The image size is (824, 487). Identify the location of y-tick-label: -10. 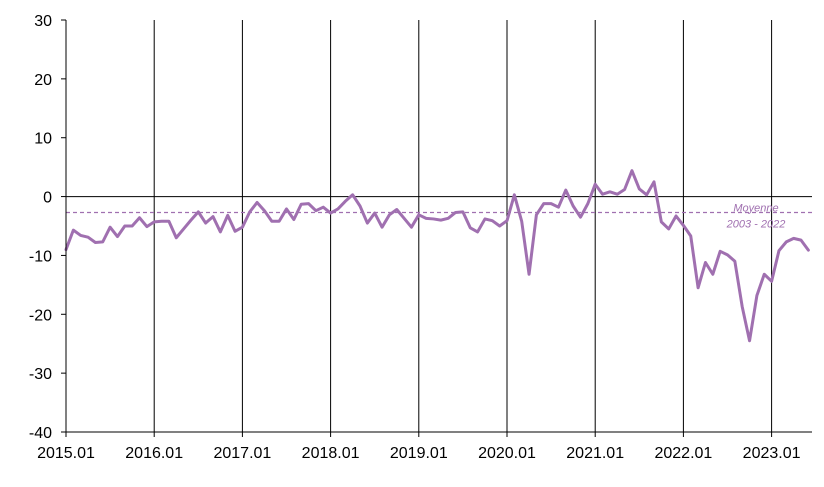
(40, 256).